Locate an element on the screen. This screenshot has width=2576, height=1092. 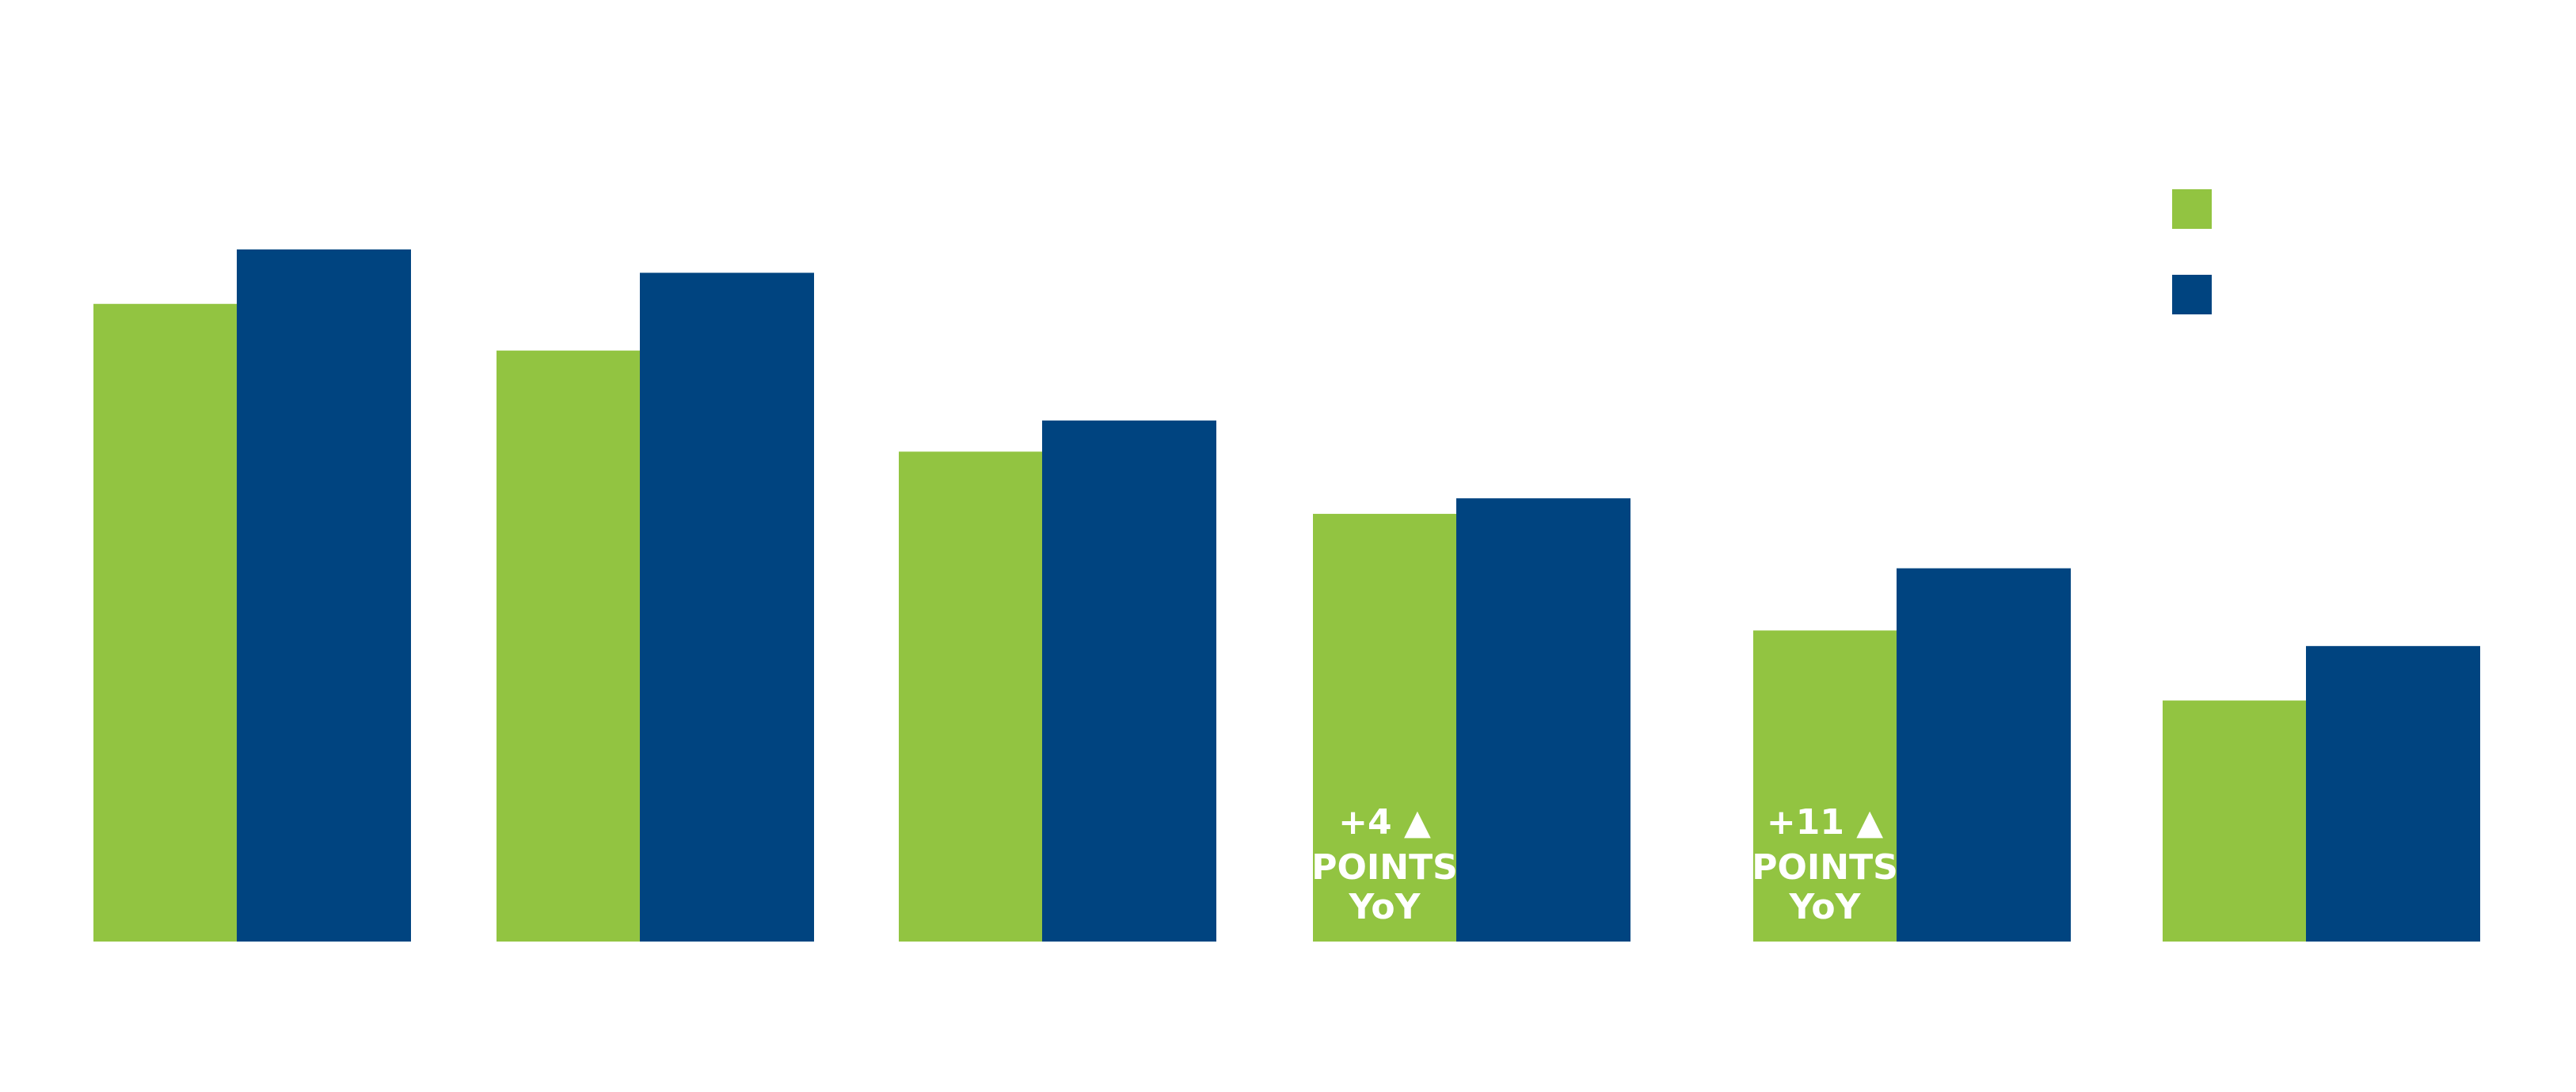
annotation: +11 ▲ is located at coordinates (1825, 823).